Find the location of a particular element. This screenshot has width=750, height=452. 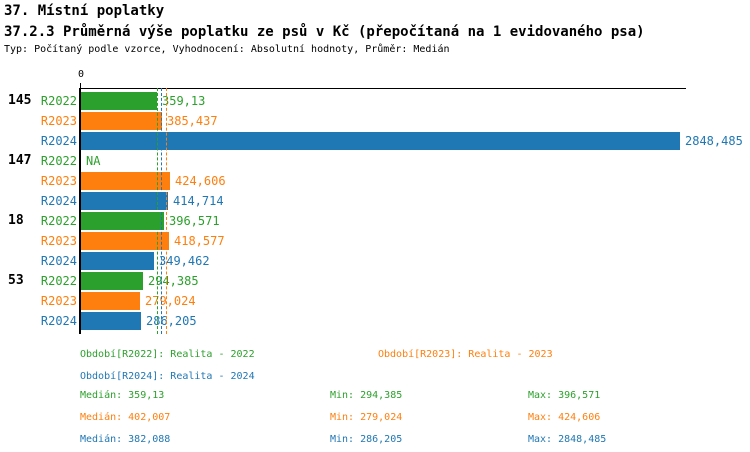

median-line-r2022 is located at coordinates (157, 211).